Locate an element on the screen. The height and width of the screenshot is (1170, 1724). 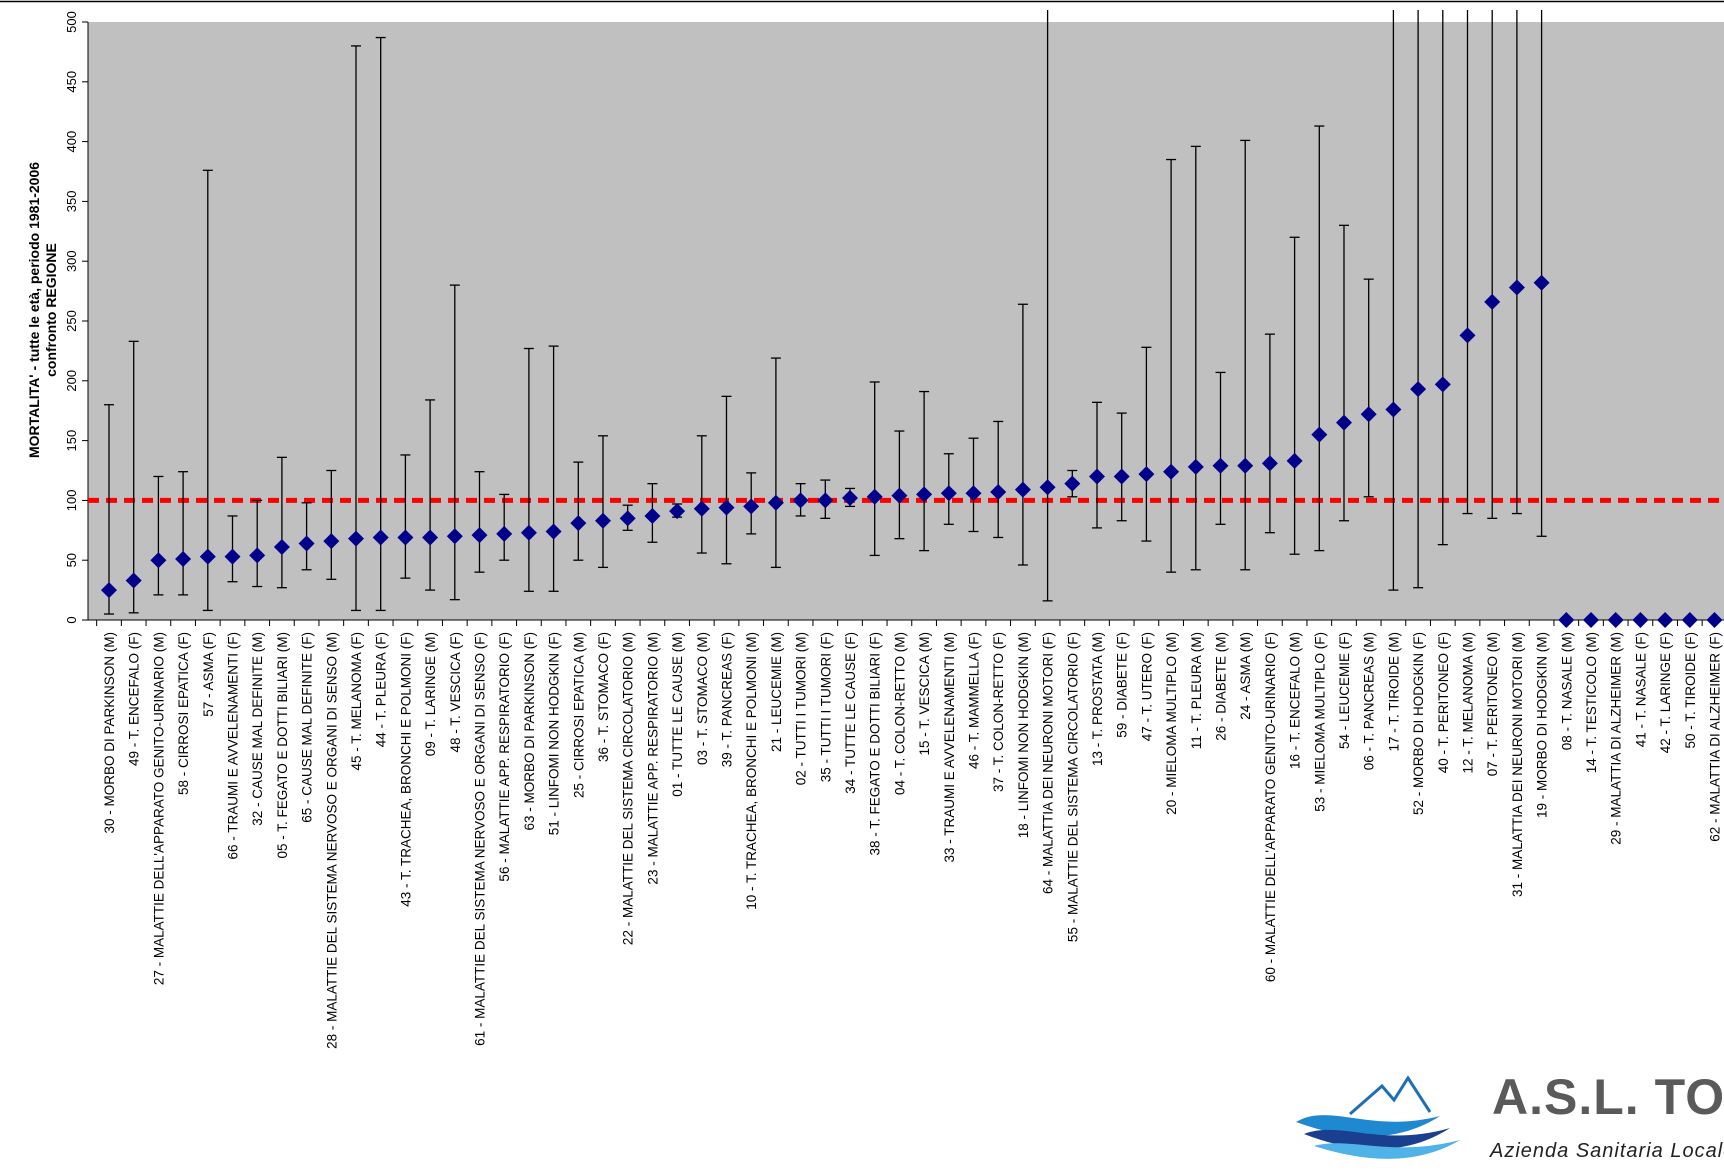
x-tick-label: 35 - TUTTI I TUMORI (F) is located at coordinates (825, 707).